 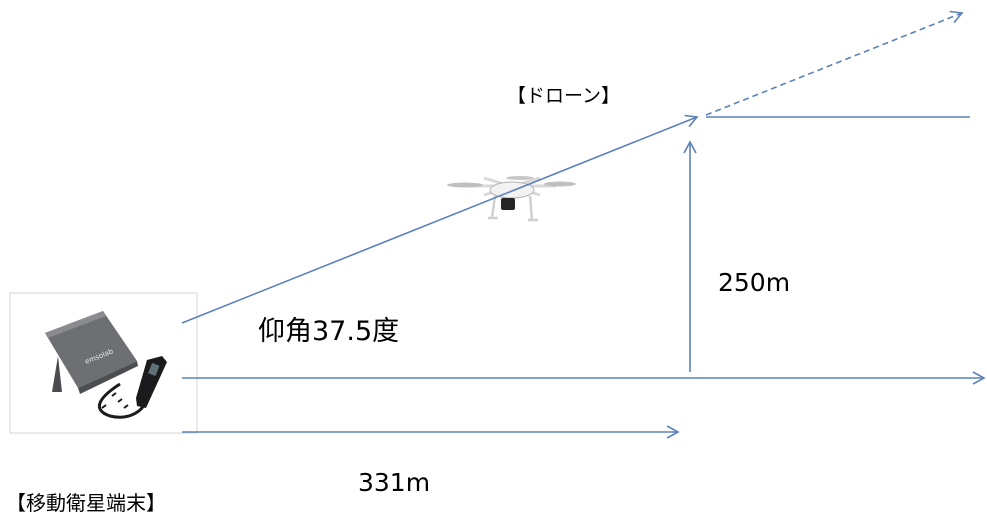 I want to click on terminal-label: 【移動衛星端末】, so click(x=86, y=503).